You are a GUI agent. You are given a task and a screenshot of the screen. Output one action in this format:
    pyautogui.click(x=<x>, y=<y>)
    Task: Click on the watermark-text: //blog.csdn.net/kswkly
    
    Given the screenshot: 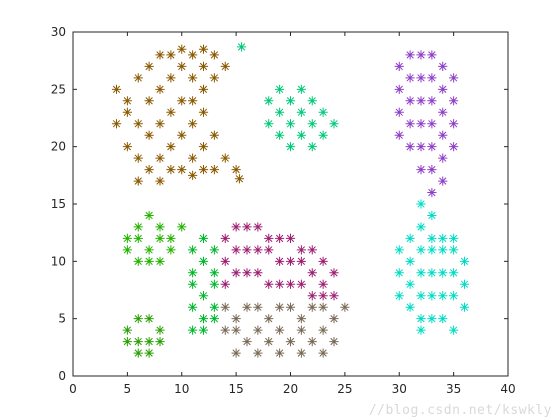 What is the action you would take?
    pyautogui.click(x=460, y=410)
    